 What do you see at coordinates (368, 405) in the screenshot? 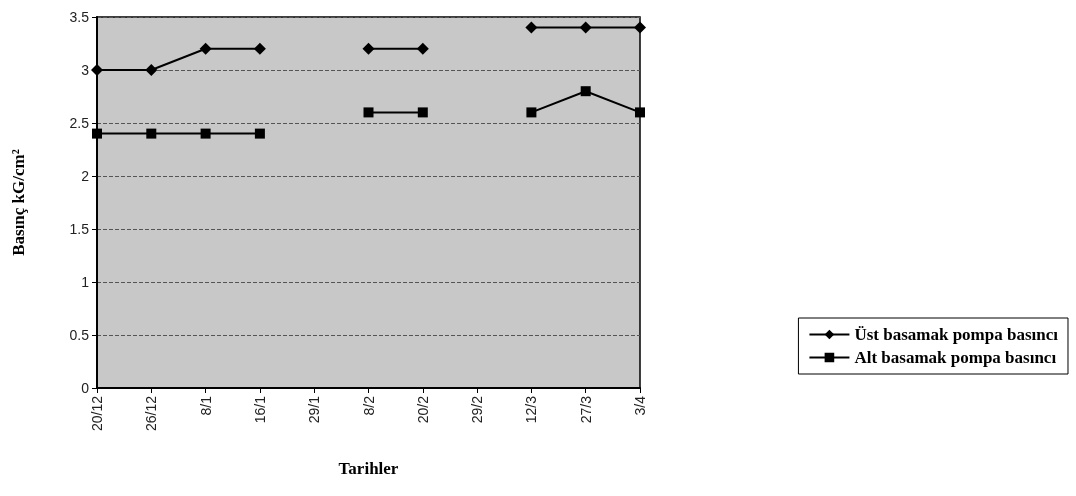
I see `x-tick-label: 8/2` at bounding box center [368, 405].